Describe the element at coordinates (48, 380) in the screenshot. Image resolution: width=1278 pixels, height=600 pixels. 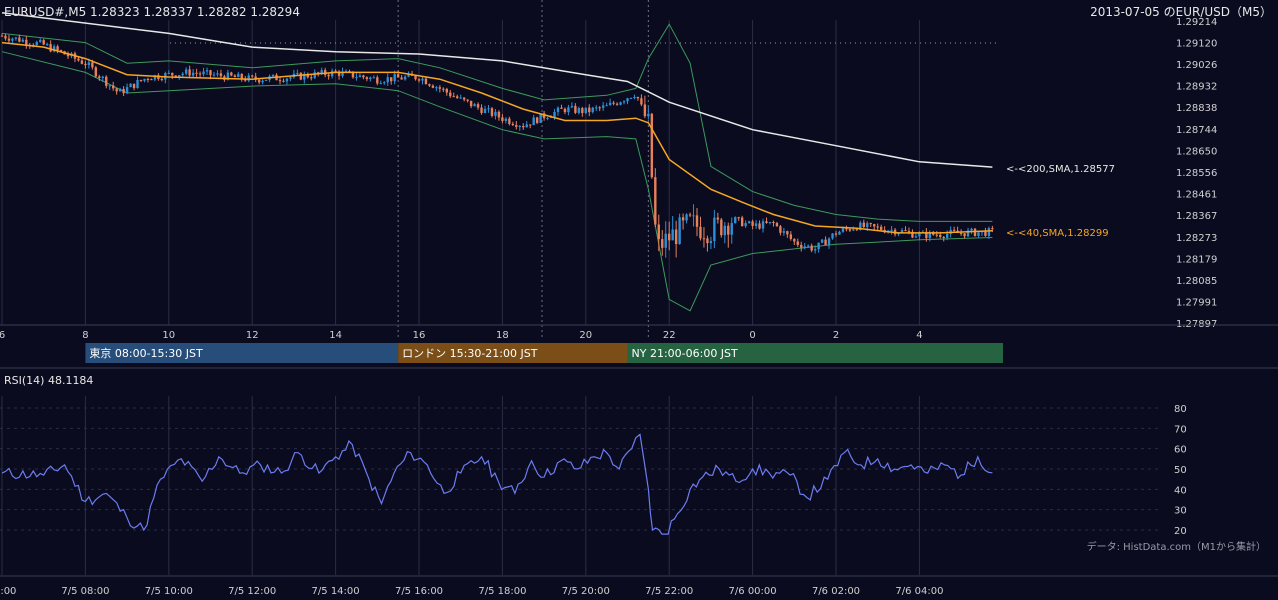
I see `rsi-title: RSI(14) 48.1184` at that location.